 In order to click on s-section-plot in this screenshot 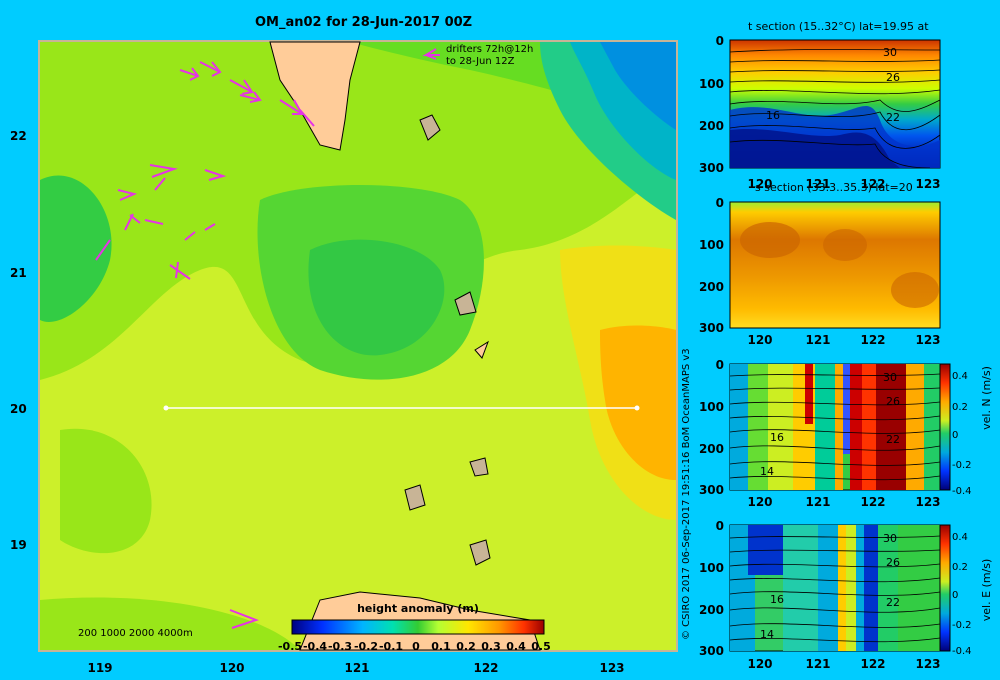, I will do `click(835, 265)`.